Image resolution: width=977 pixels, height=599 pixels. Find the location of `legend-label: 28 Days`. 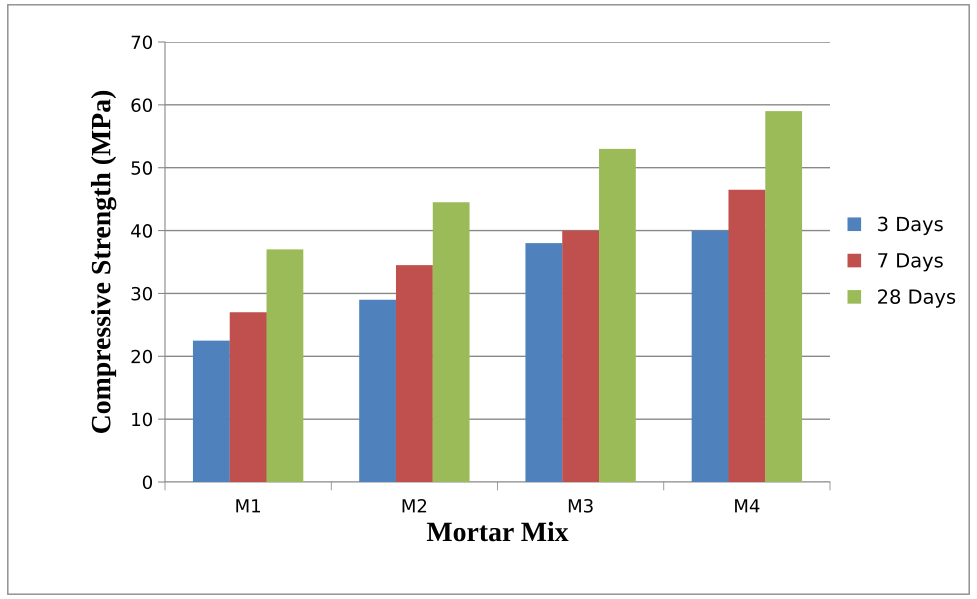

legend-label: 28 Days is located at coordinates (917, 298).